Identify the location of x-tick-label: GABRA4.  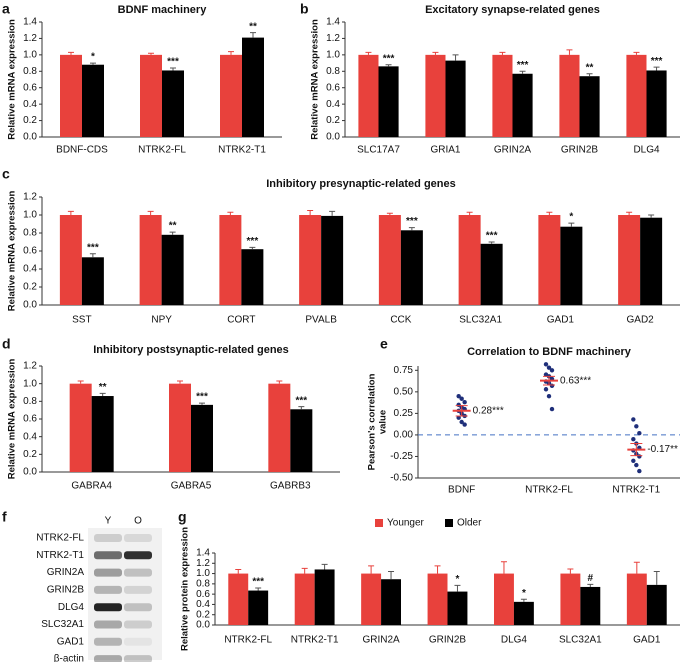
(91, 486).